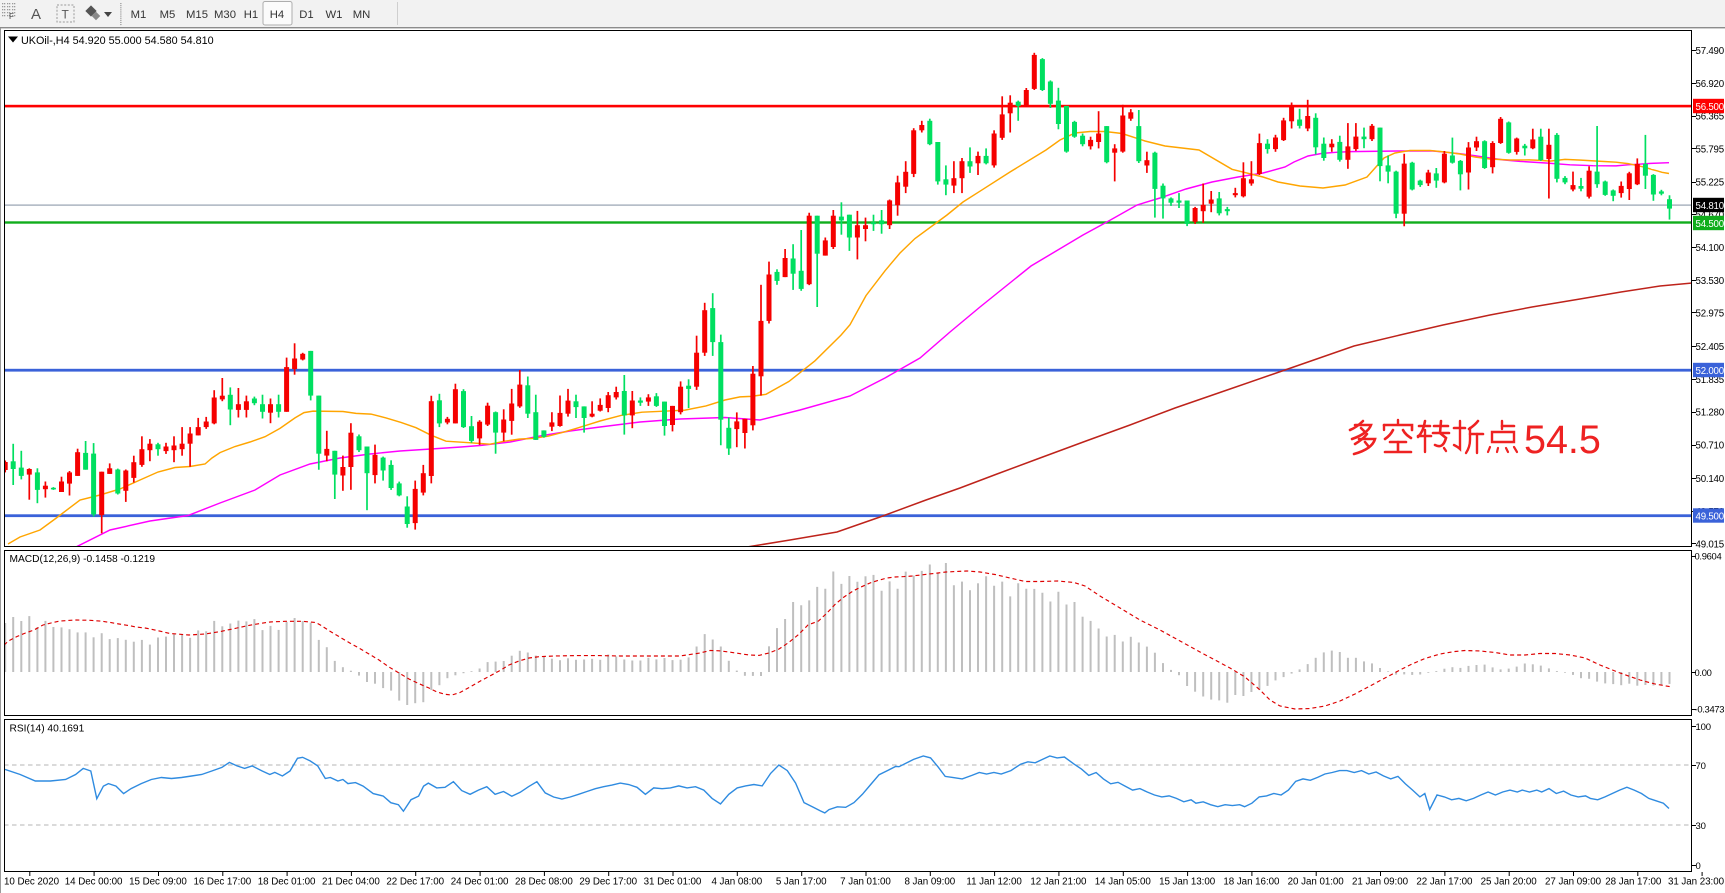  What do you see at coordinates (865, 882) in the screenshot?
I see `svg-text: 7 Jan 01:00` at bounding box center [865, 882].